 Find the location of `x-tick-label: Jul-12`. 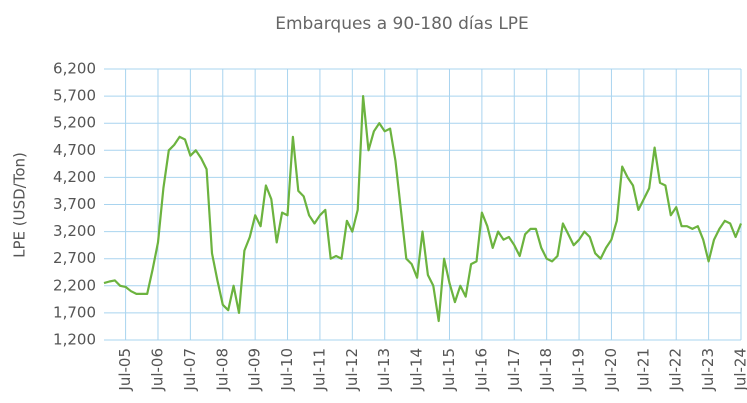

x-tick-label: Jul-12 is located at coordinates (352, 370).